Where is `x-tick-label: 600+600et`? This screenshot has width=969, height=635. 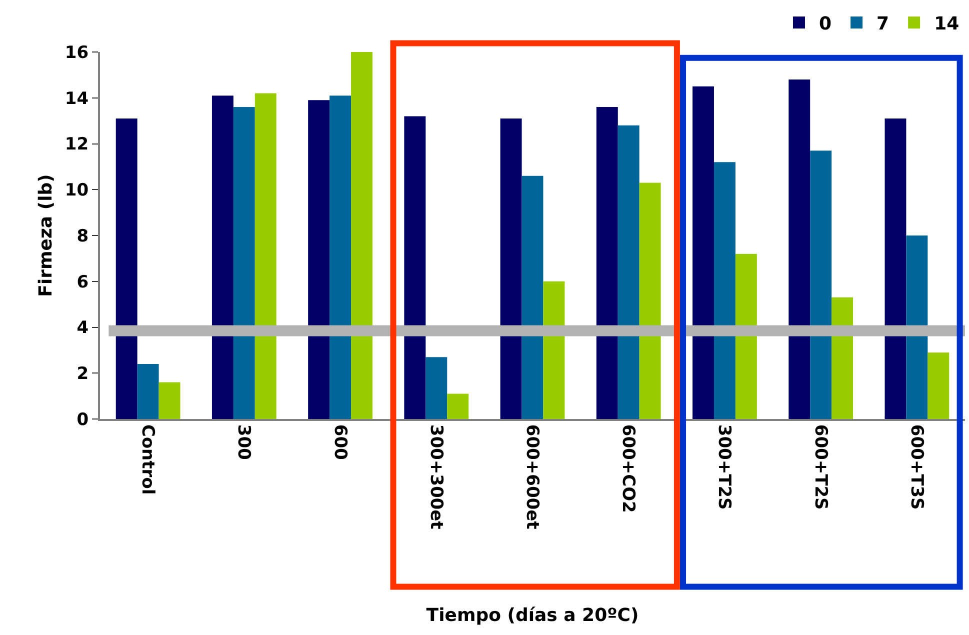
x-tick-label: 600+600et is located at coordinates (532, 477).